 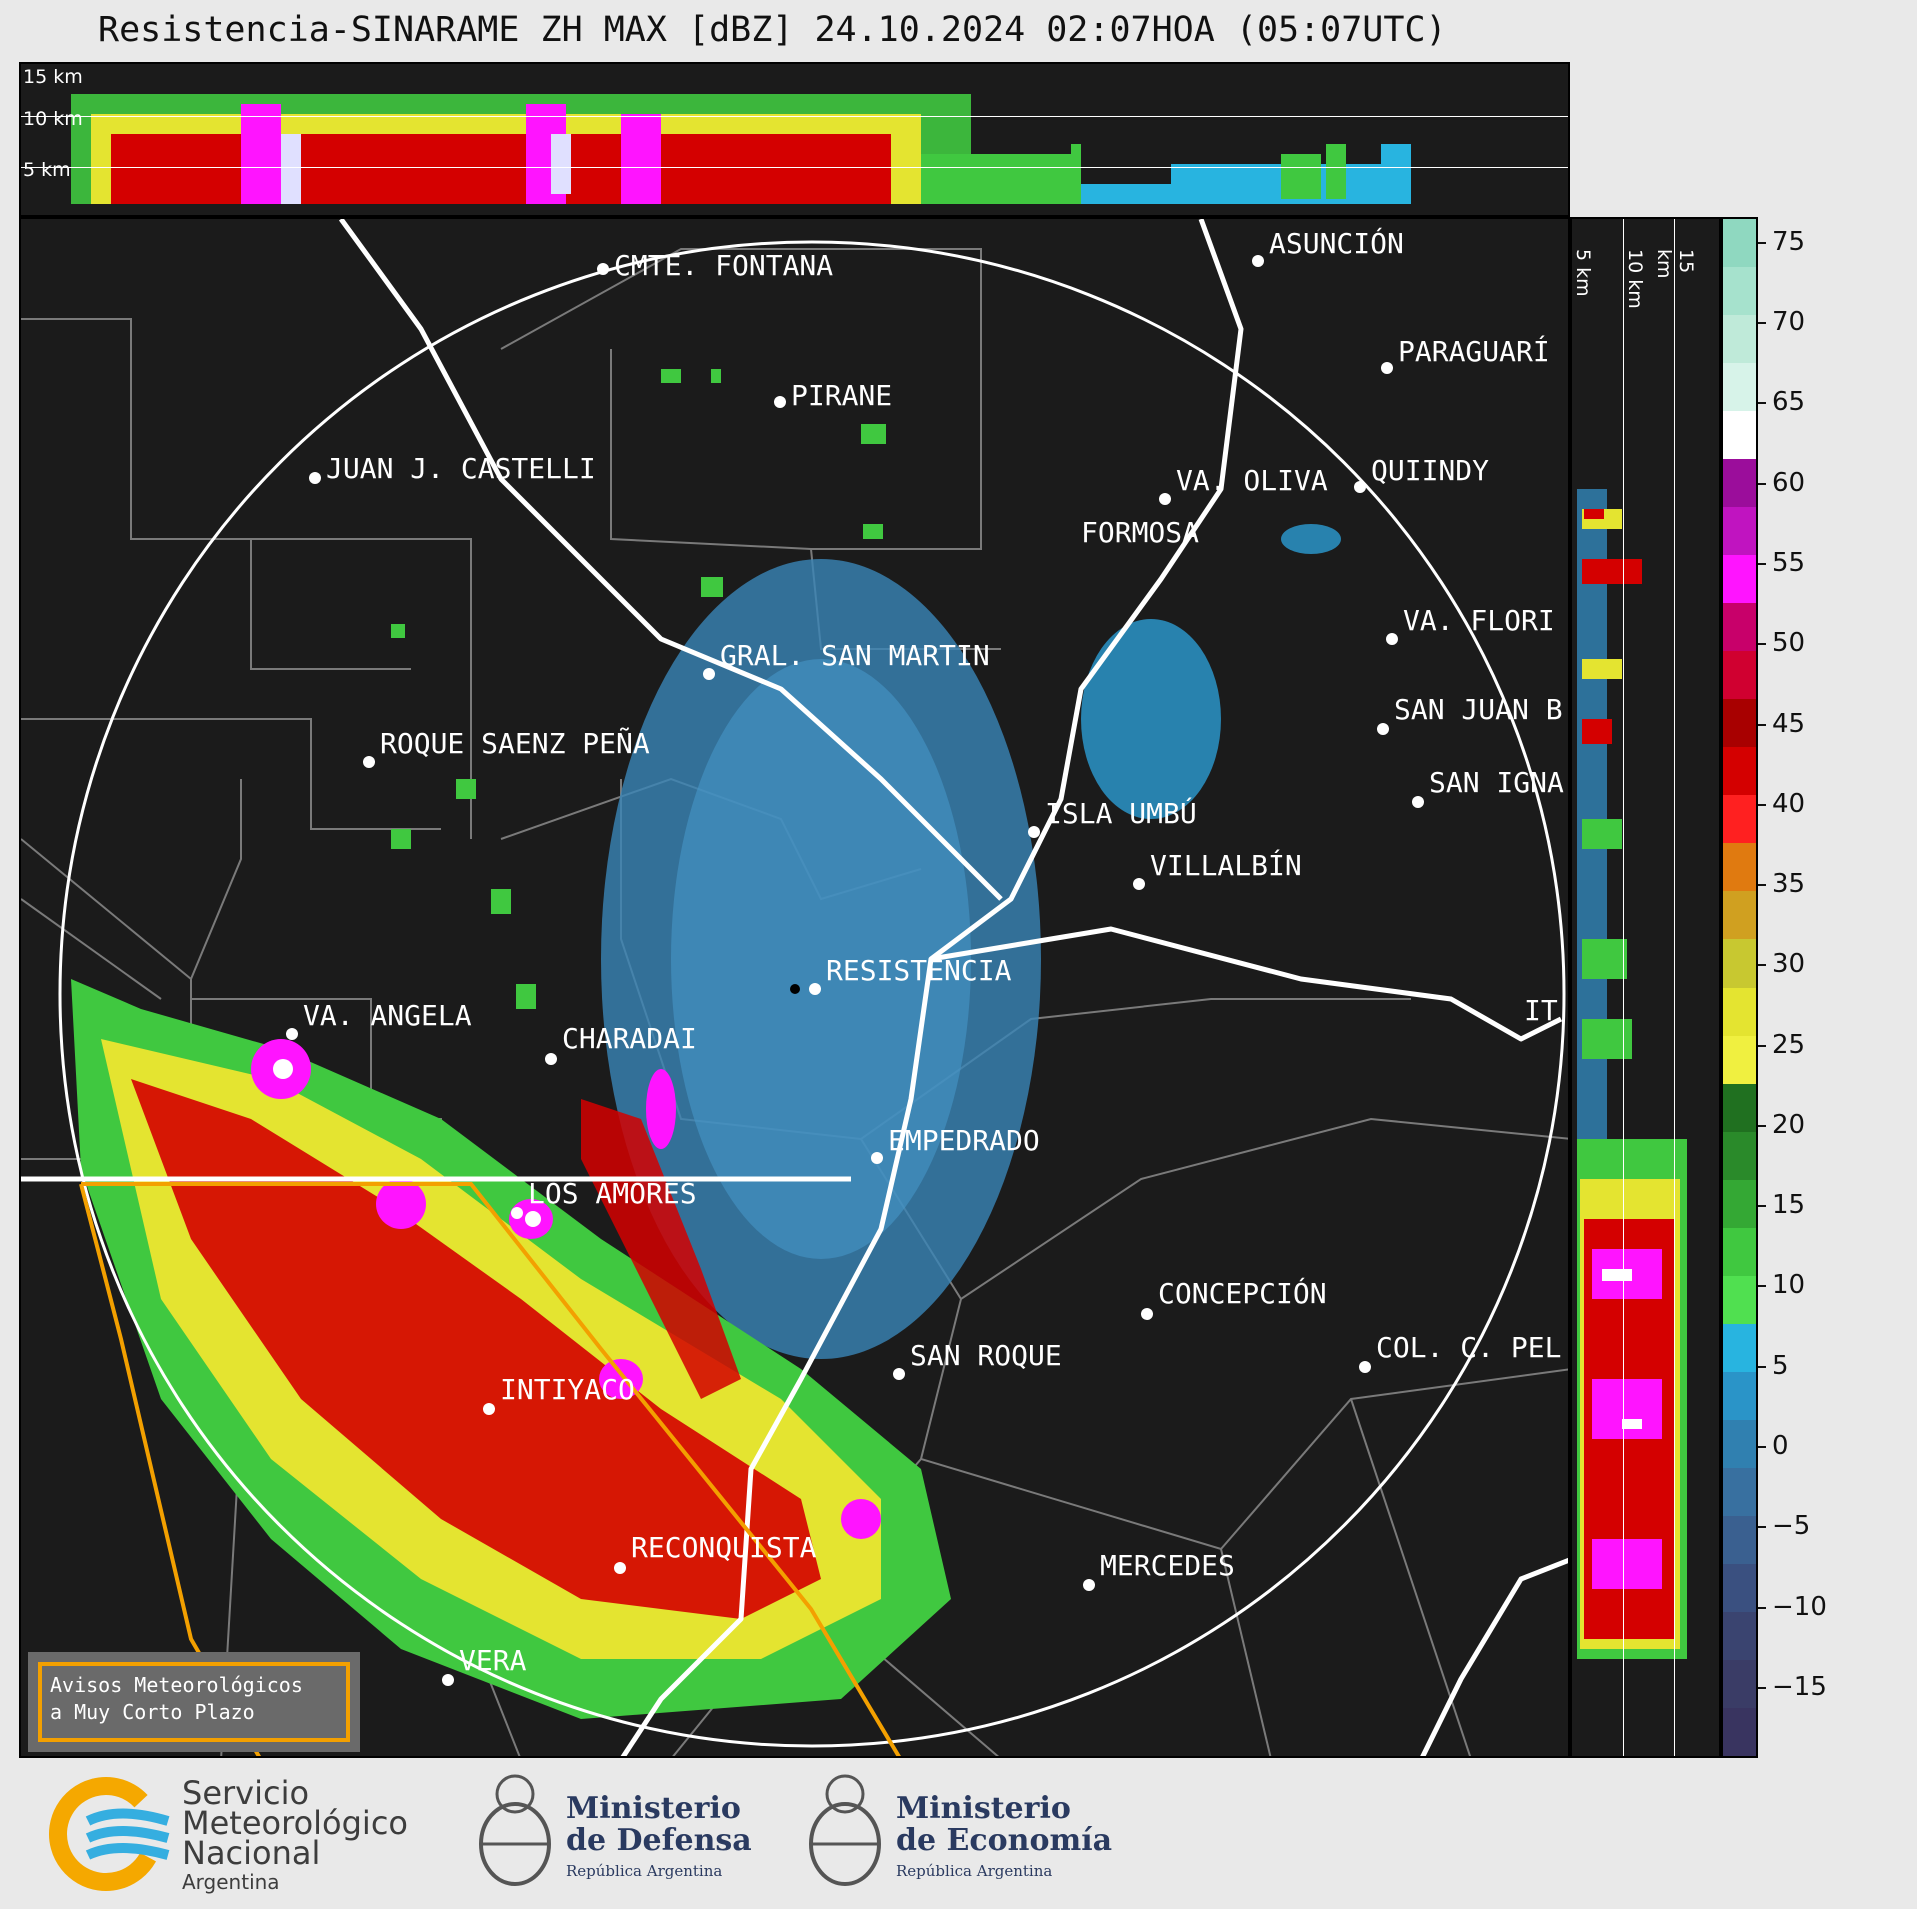 I want to click on colorbar-tick: 45, so click(x=1781, y=724).